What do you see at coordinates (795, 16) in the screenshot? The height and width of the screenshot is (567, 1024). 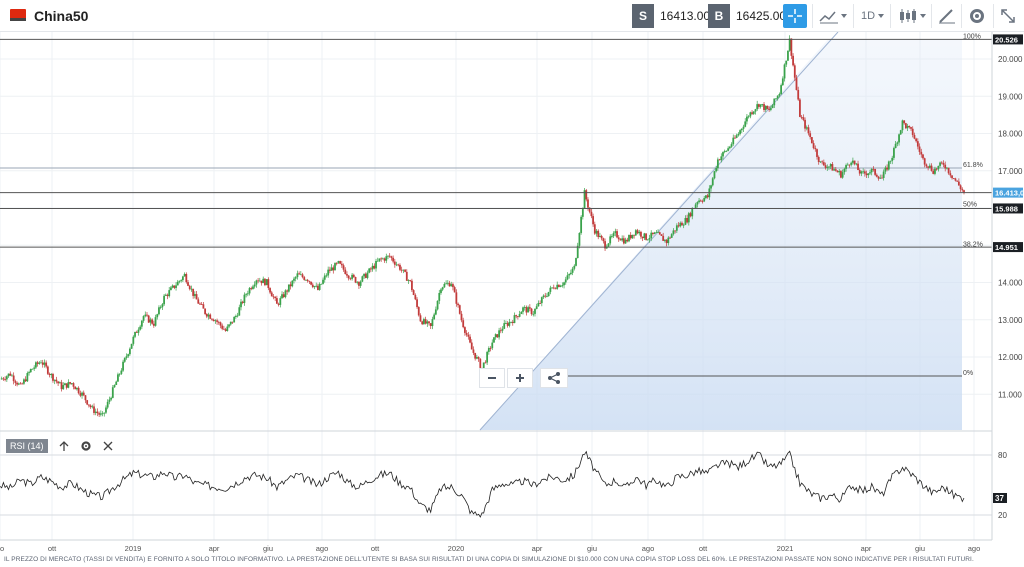 I see `crosshair-button` at bounding box center [795, 16].